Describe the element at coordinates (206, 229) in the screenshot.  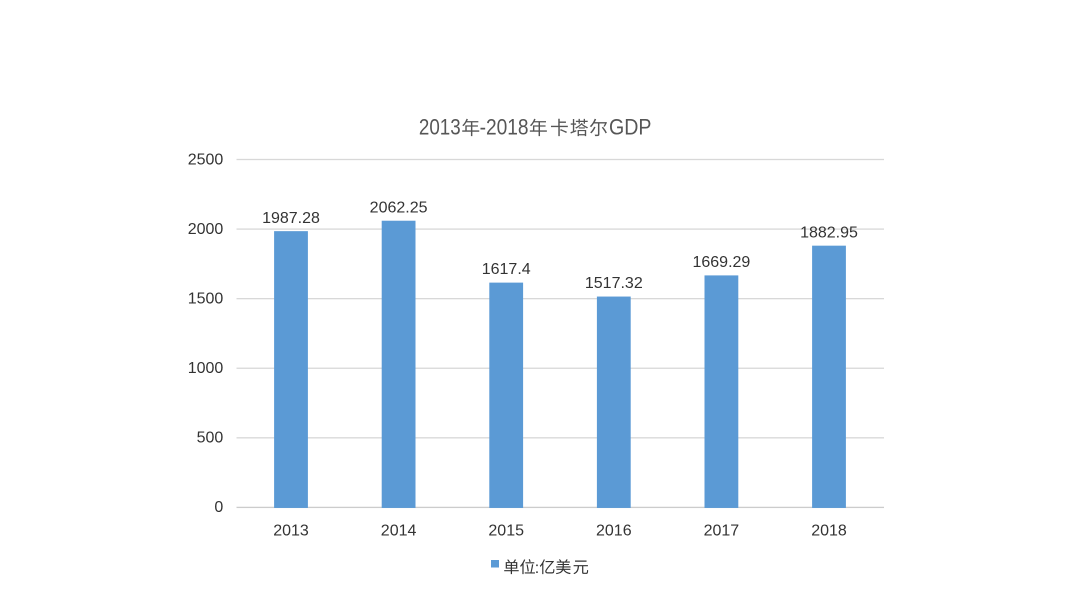
I see `svg-text: 2000` at that location.